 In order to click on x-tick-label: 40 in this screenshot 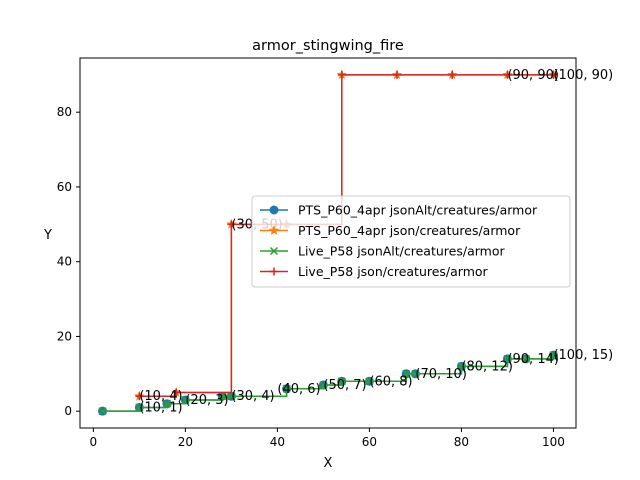, I will do `click(277, 442)`.